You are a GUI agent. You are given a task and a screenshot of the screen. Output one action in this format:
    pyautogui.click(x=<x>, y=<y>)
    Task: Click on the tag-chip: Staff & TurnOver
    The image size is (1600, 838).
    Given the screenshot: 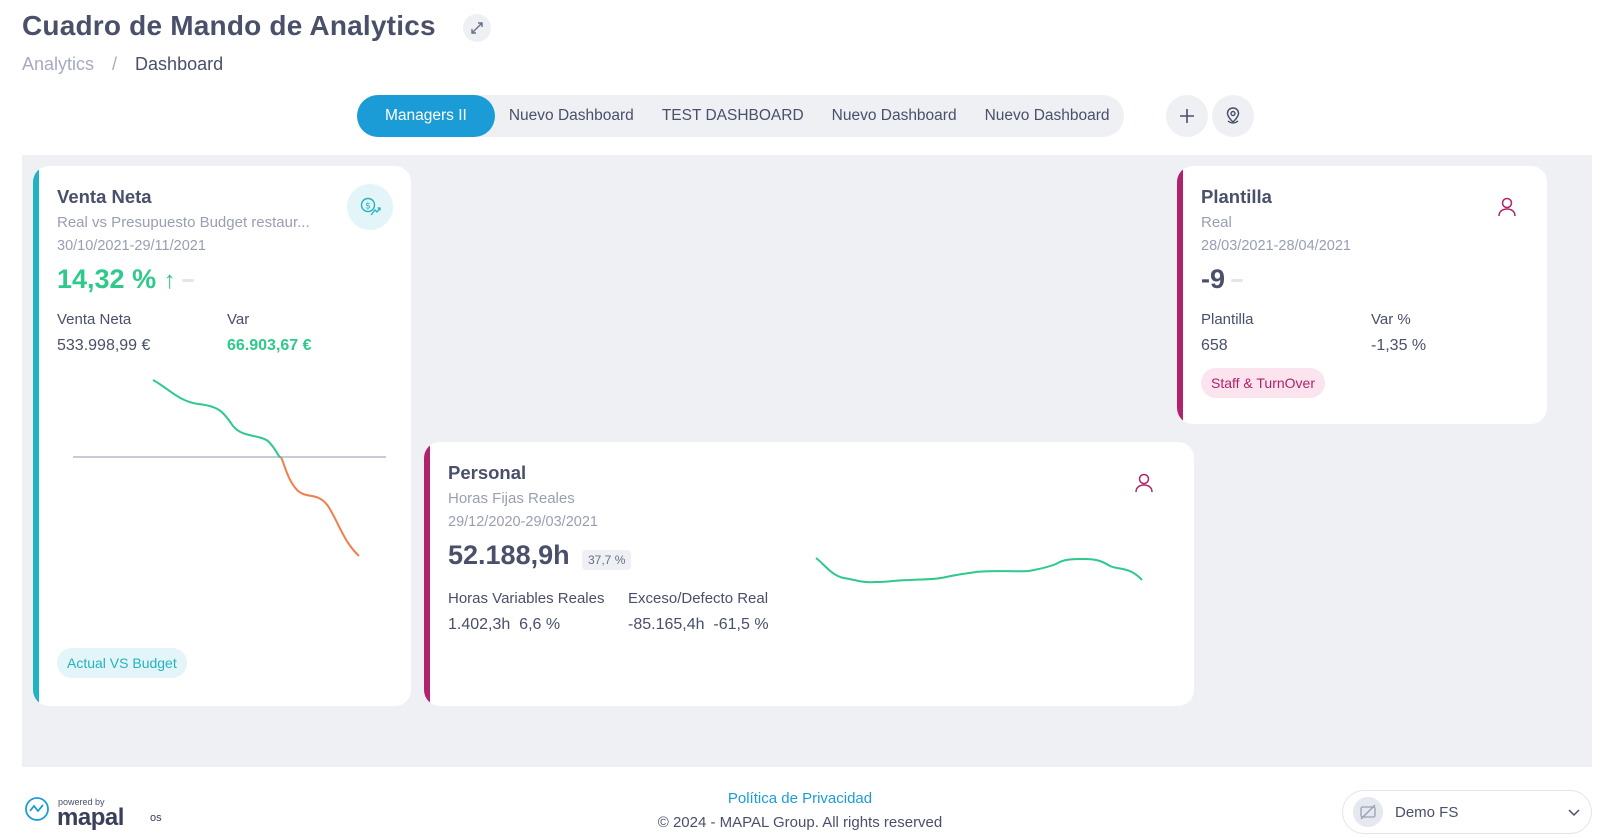 What is the action you would take?
    pyautogui.click(x=1263, y=383)
    